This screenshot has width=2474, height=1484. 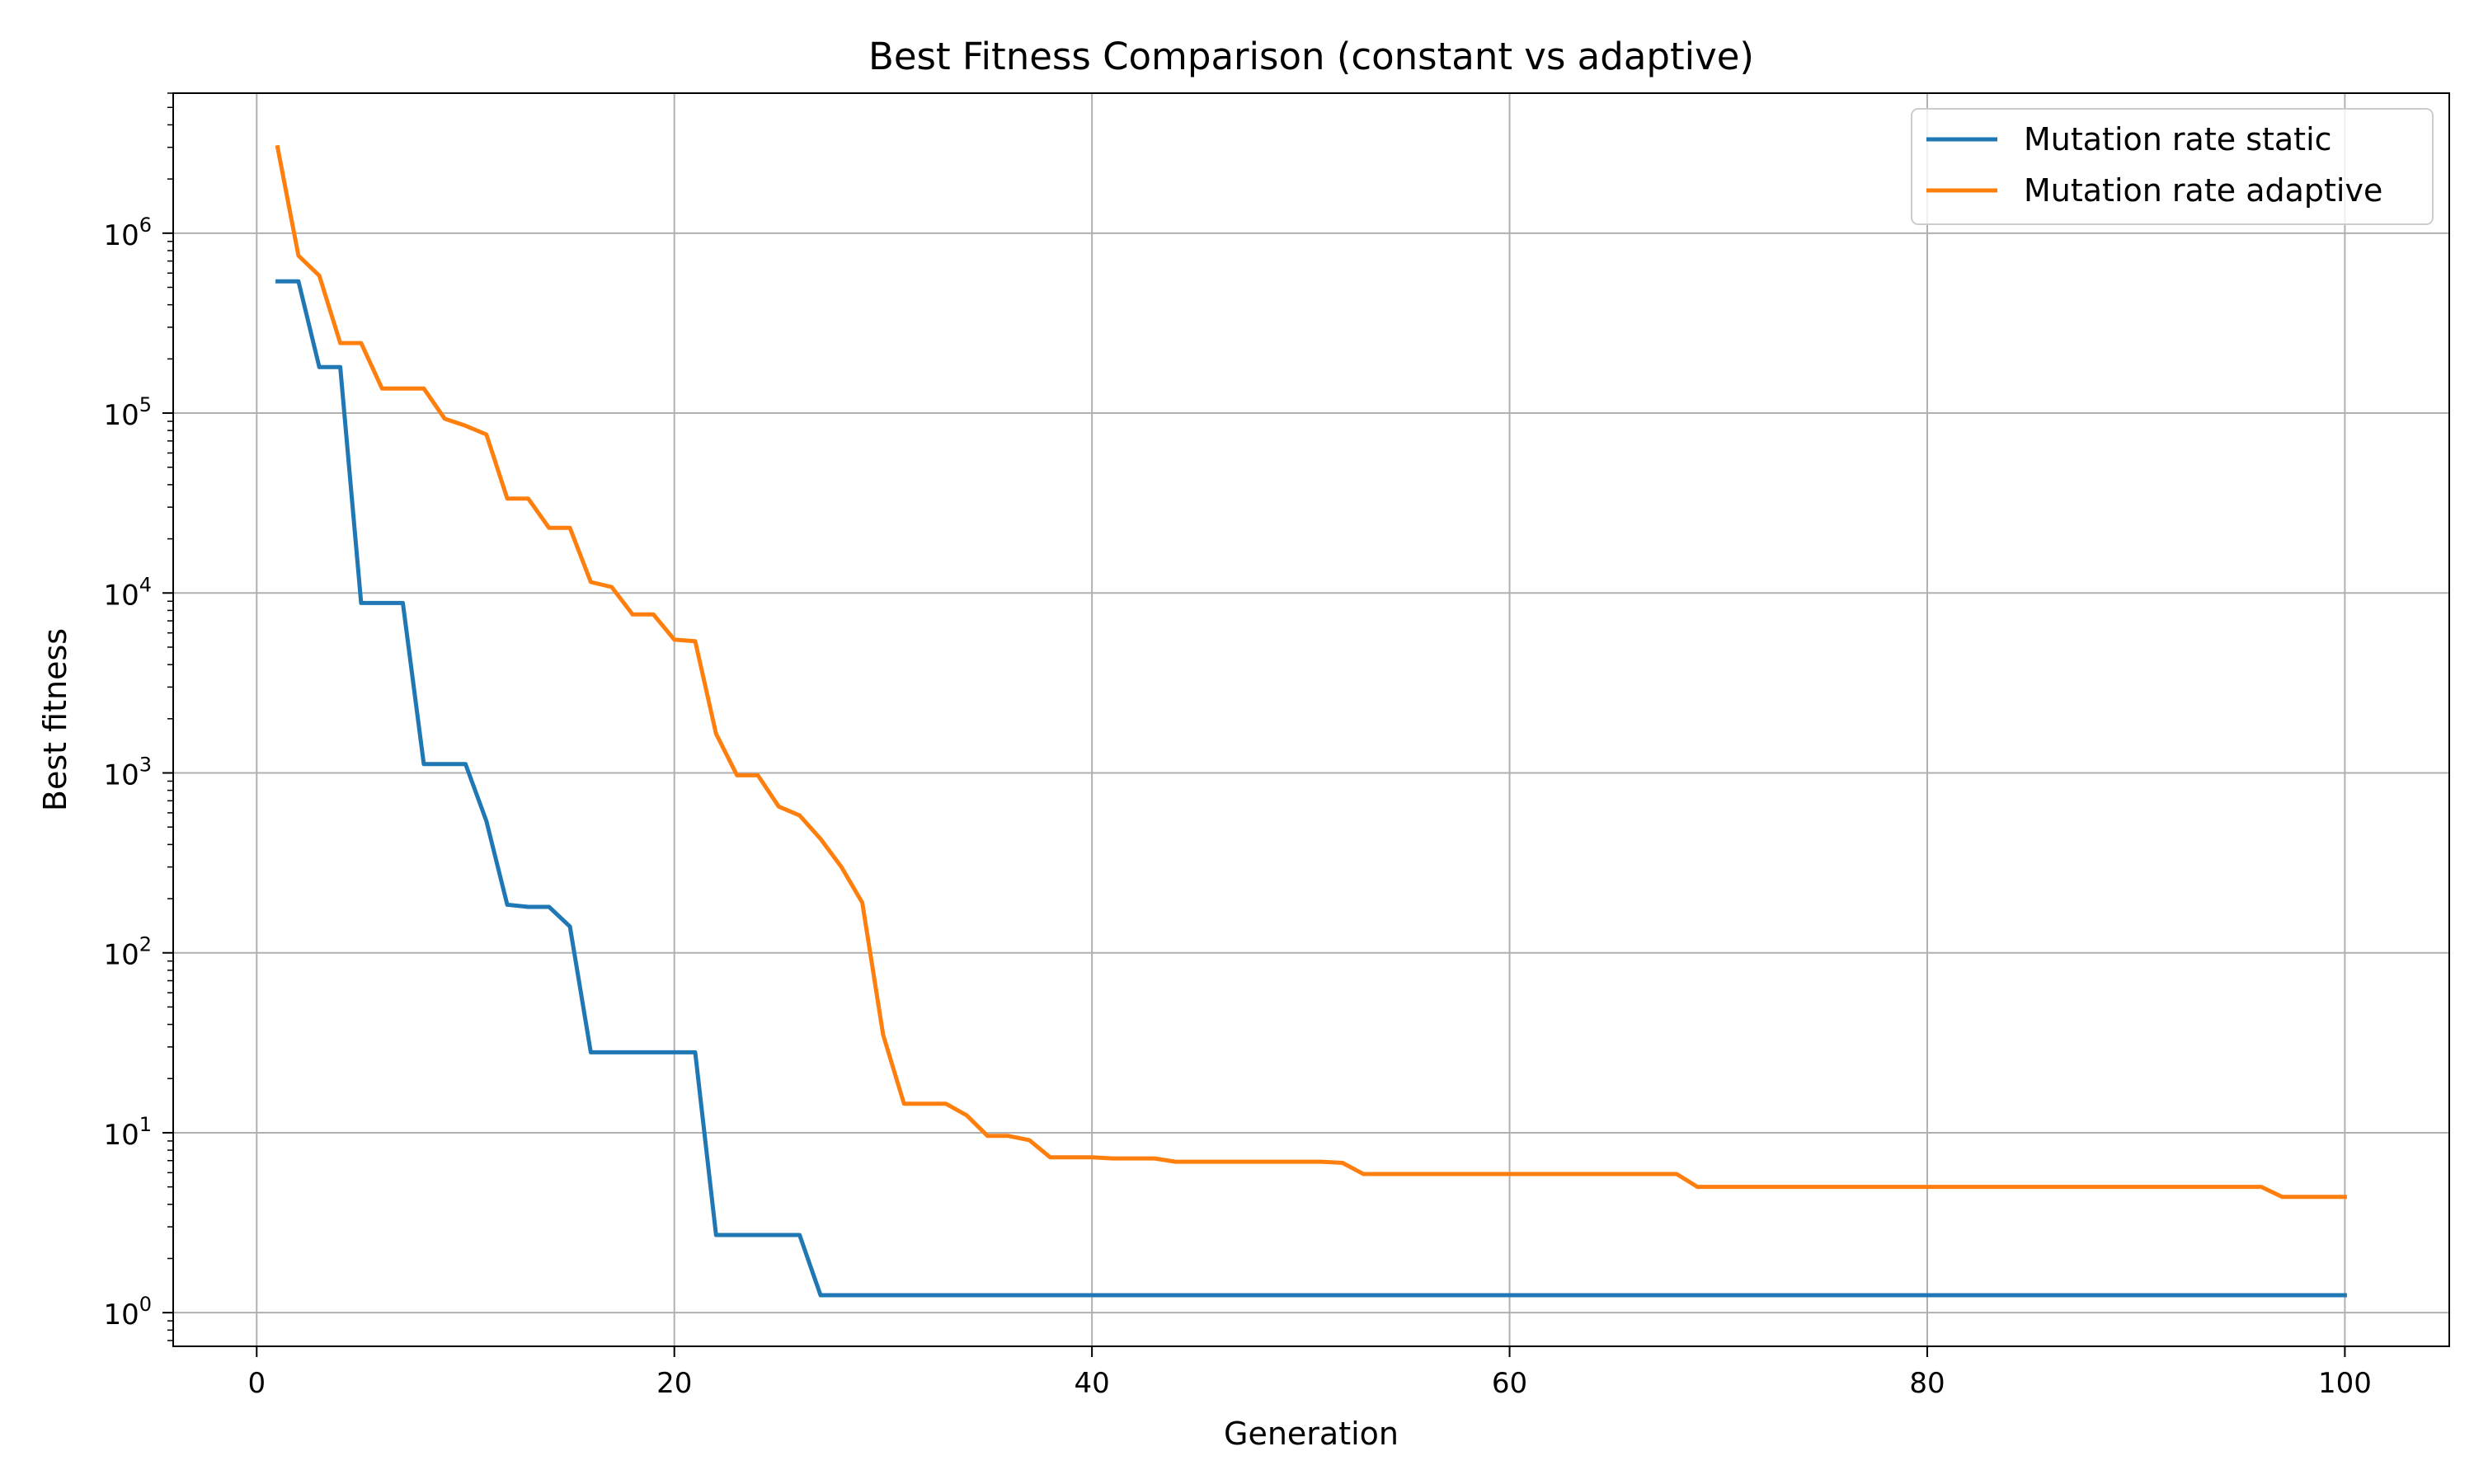 What do you see at coordinates (674, 1383) in the screenshot?
I see `x-tick-label: 20` at bounding box center [674, 1383].